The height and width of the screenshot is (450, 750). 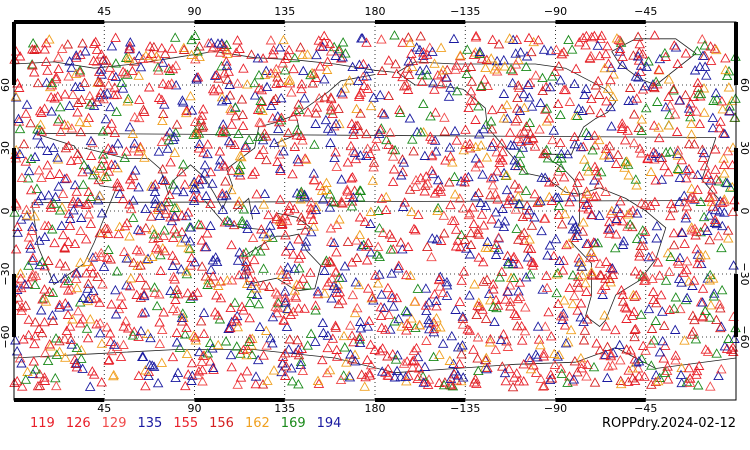 What do you see at coordinates (744, 274) in the screenshot?
I see `lat-tick-label-right: −30` at bounding box center [744, 274].